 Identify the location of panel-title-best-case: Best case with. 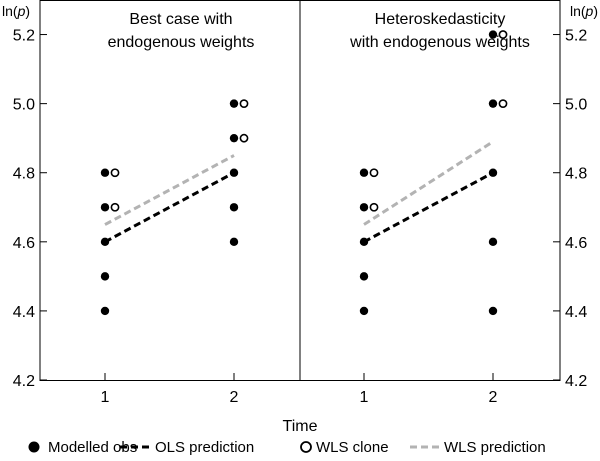
(180, 19).